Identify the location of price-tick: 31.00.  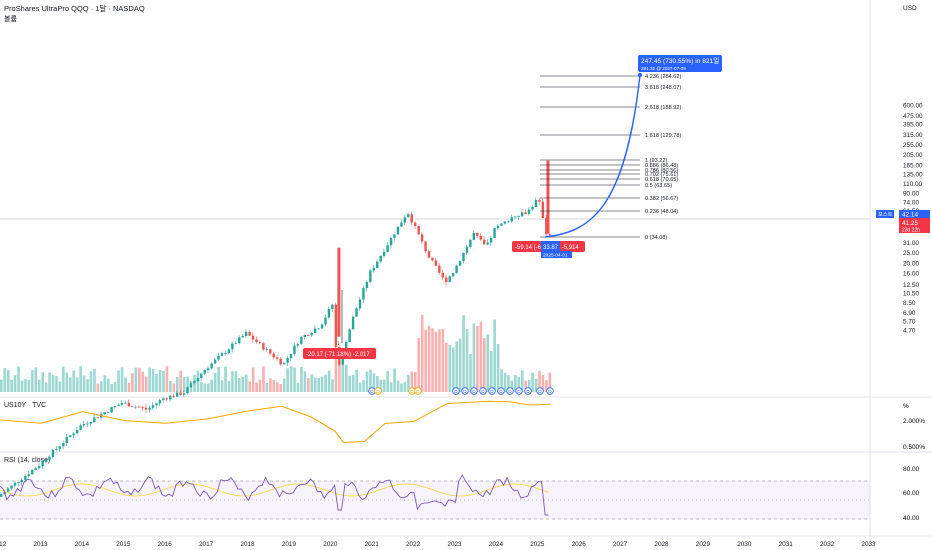
(911, 243).